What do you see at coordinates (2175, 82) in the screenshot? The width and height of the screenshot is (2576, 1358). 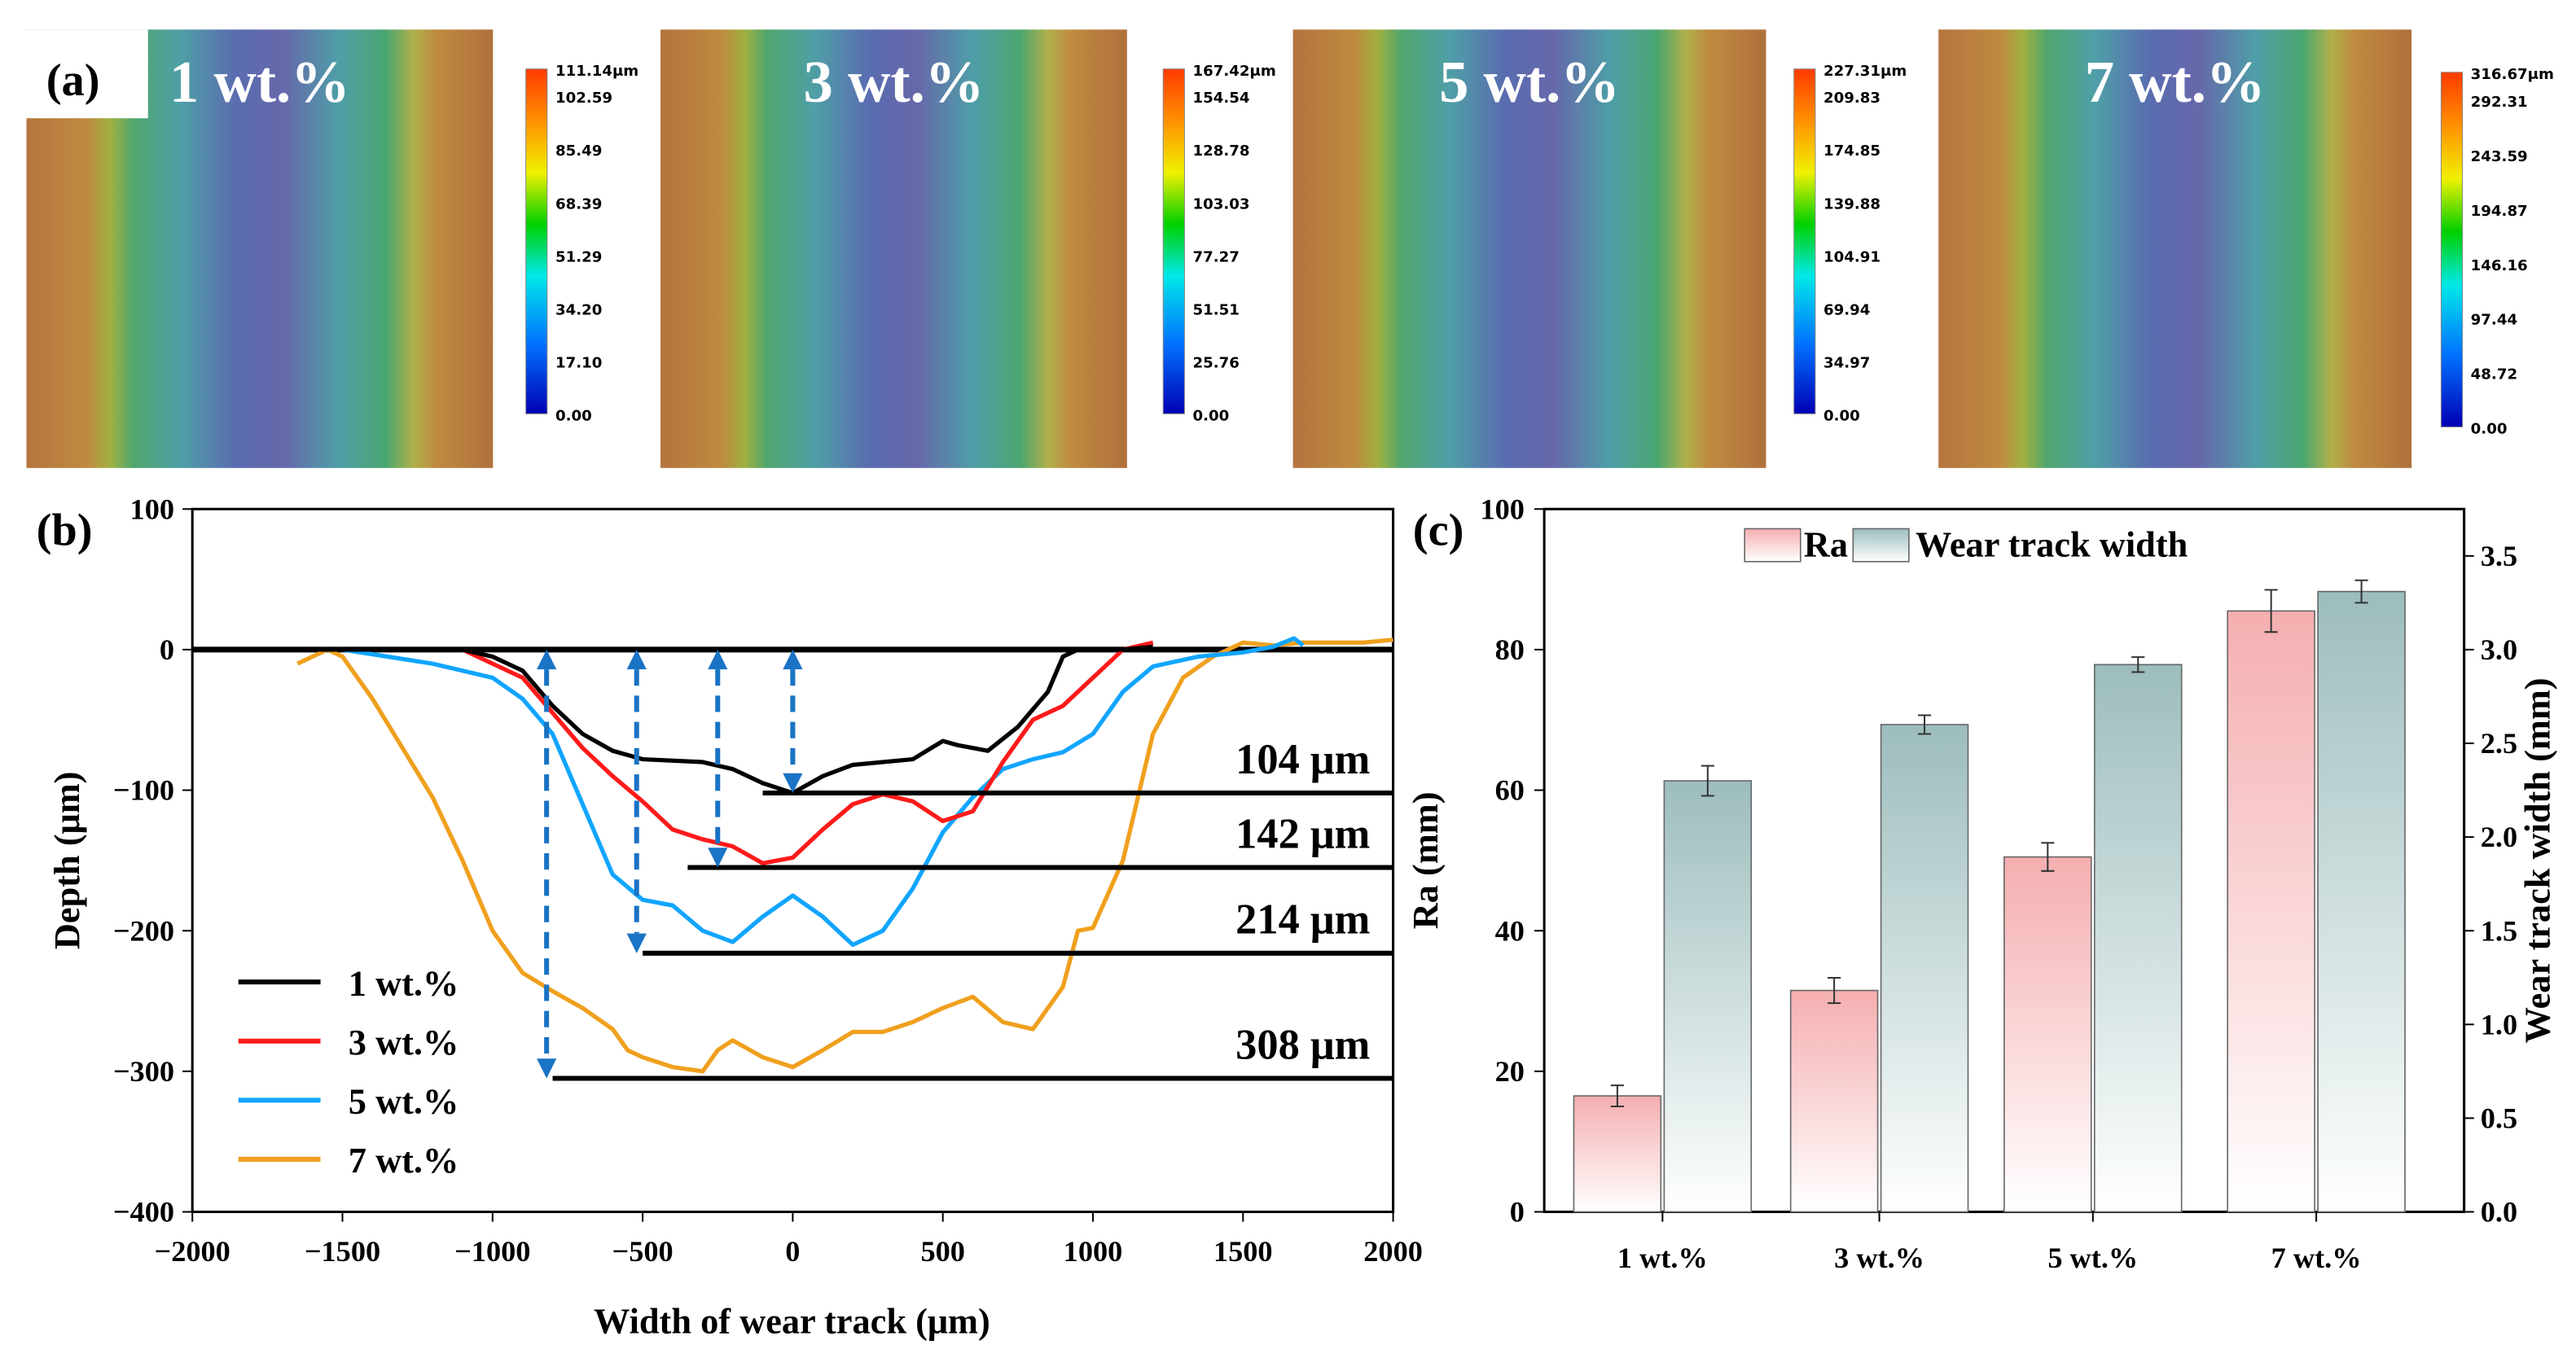 I see `map-label: 7 wt.%` at bounding box center [2175, 82].